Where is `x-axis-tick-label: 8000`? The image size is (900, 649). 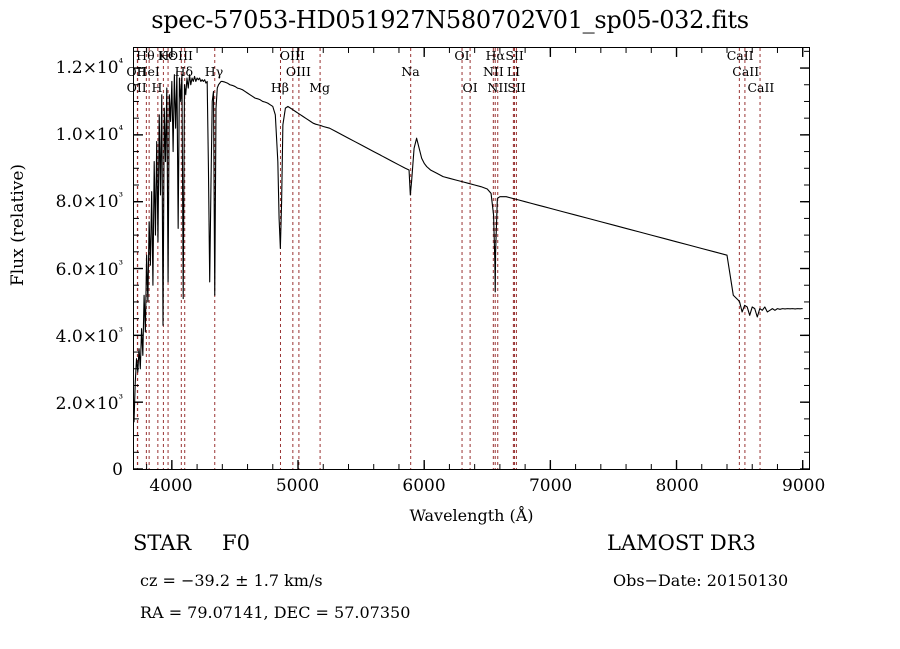
x-axis-tick-label: 8000 is located at coordinates (677, 486).